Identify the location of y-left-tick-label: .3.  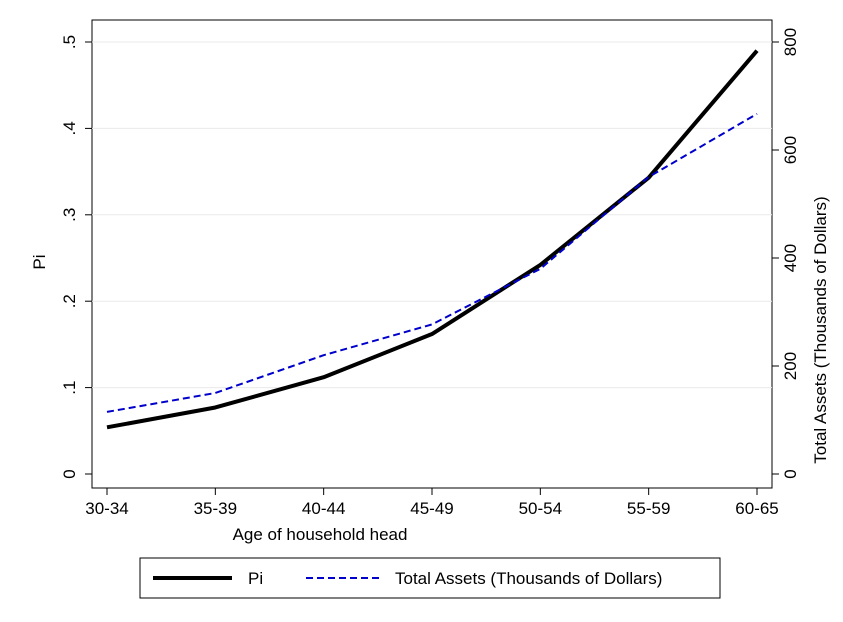
(69, 215).